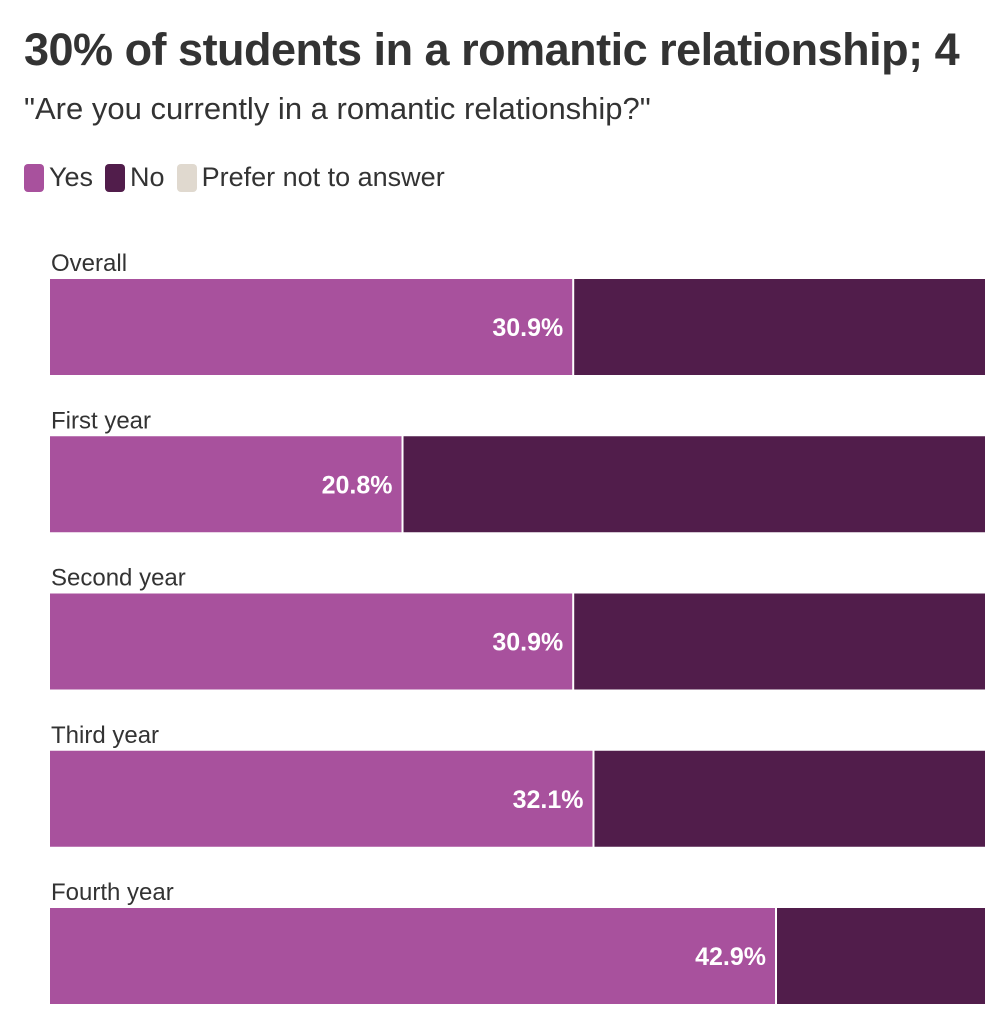  I want to click on row-label-fourth-year: Fourth year, so click(112, 892).